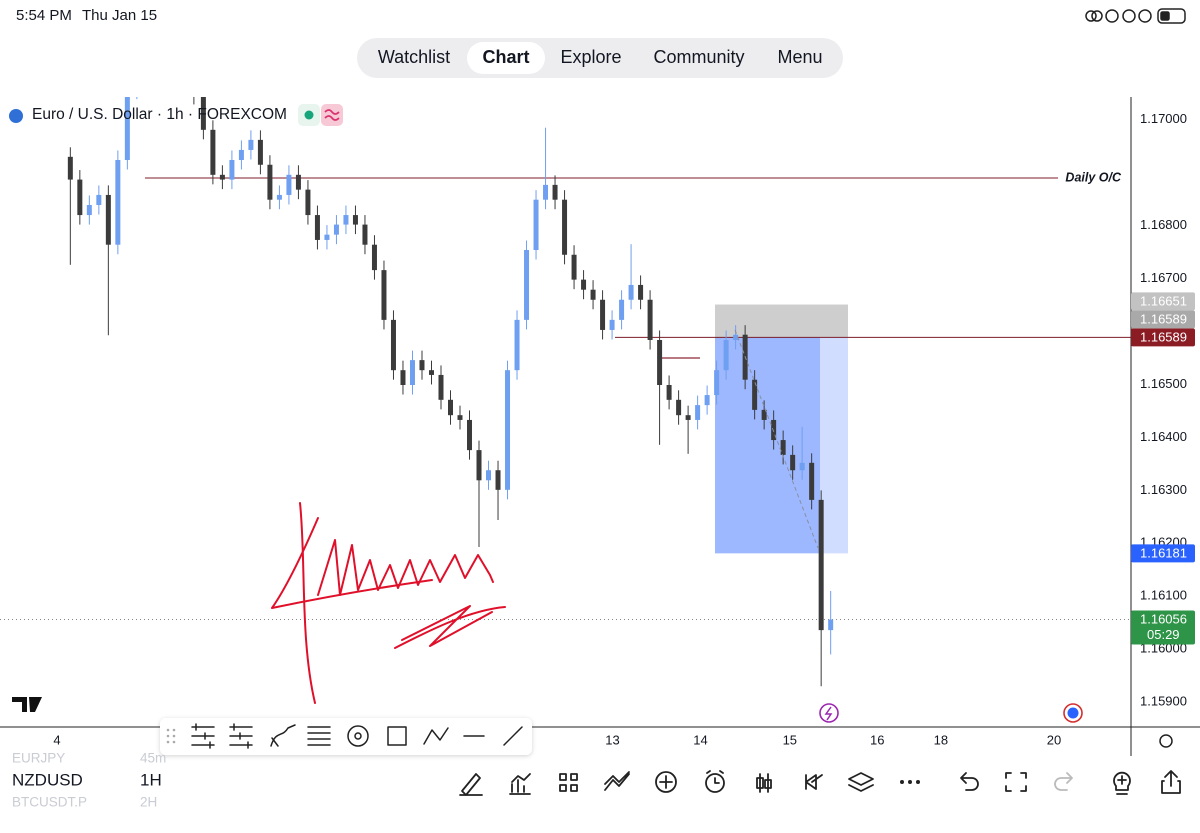 This screenshot has height=833, width=1200. I want to click on tool-rect, so click(397, 736).